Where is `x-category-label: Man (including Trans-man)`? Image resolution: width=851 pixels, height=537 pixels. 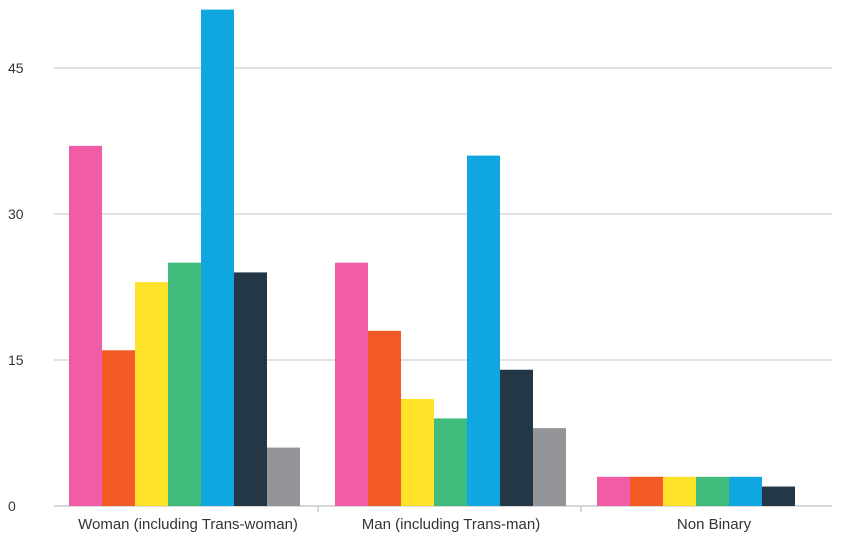
x-category-label: Man (including Trans-man) is located at coordinates (451, 524).